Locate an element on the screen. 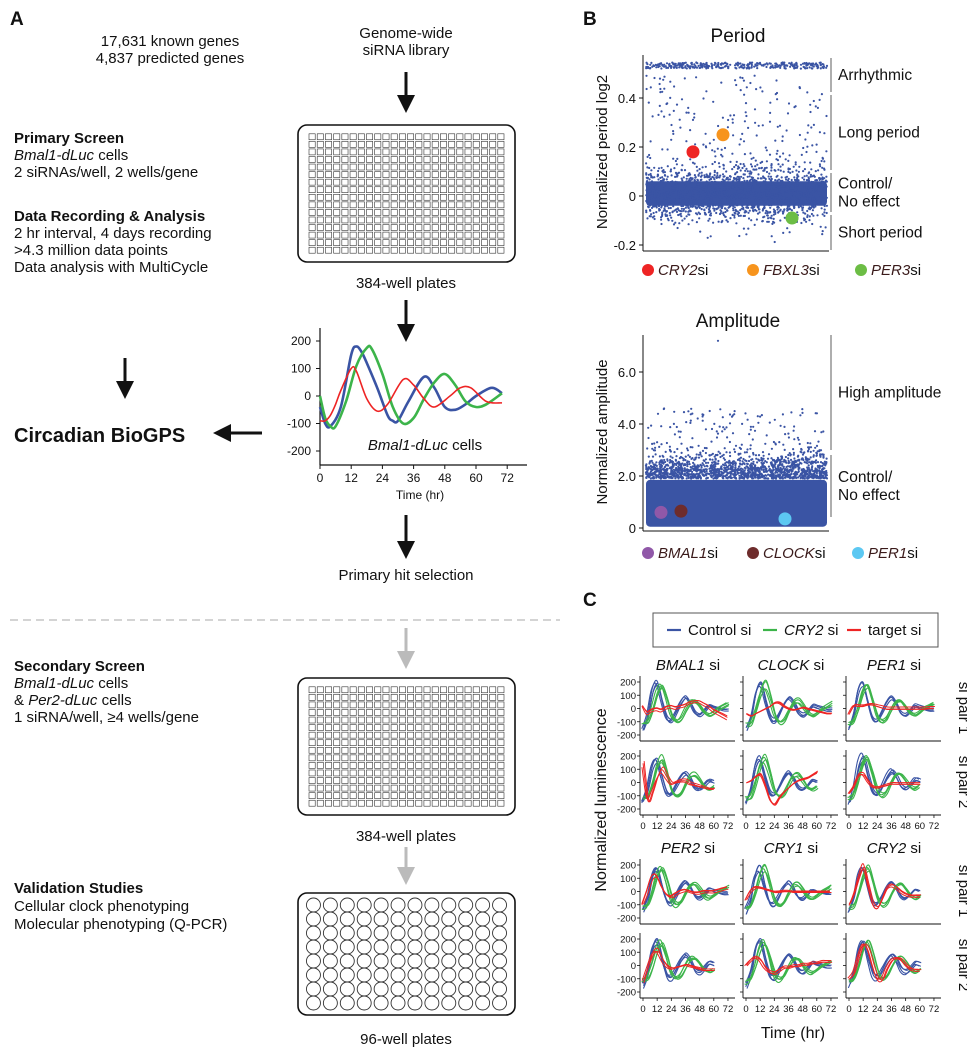 The width and height of the screenshot is (967, 1050). dense-point-cloud is located at coordinates (736, 503).